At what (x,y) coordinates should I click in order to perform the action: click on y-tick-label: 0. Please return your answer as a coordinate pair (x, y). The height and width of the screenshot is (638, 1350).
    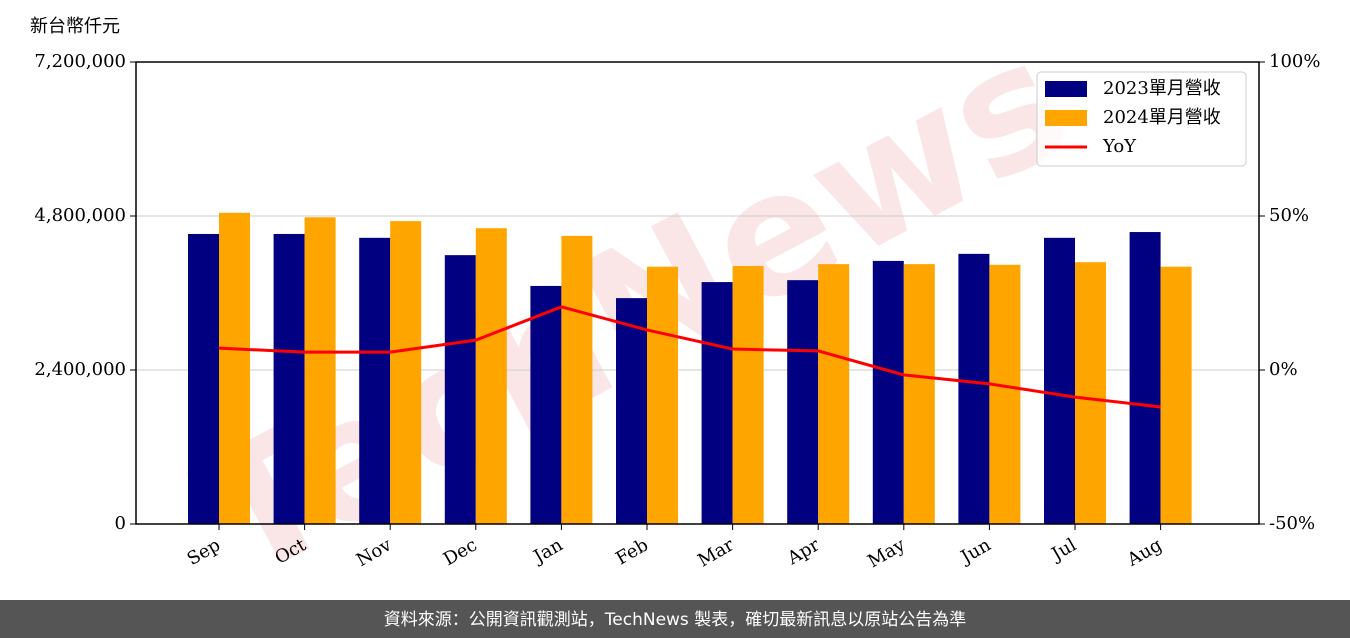
    Looking at the image, I should click on (120, 523).